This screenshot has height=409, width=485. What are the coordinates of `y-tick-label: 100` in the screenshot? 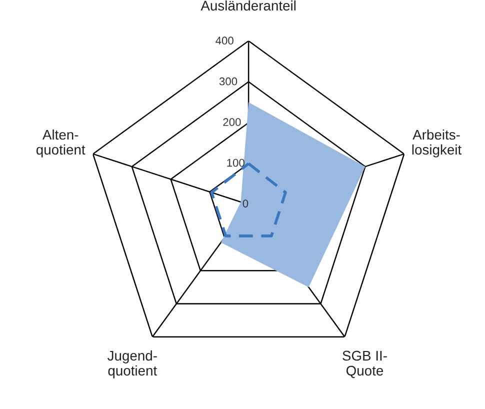 It's located at (235, 162).